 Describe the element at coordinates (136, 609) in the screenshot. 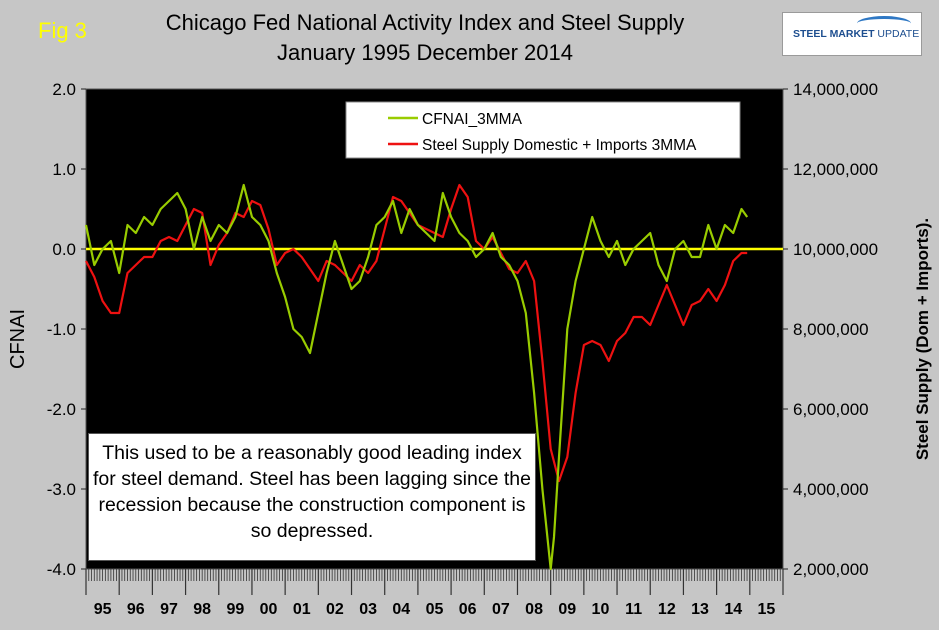

I see `x-tick-label: 96` at that location.